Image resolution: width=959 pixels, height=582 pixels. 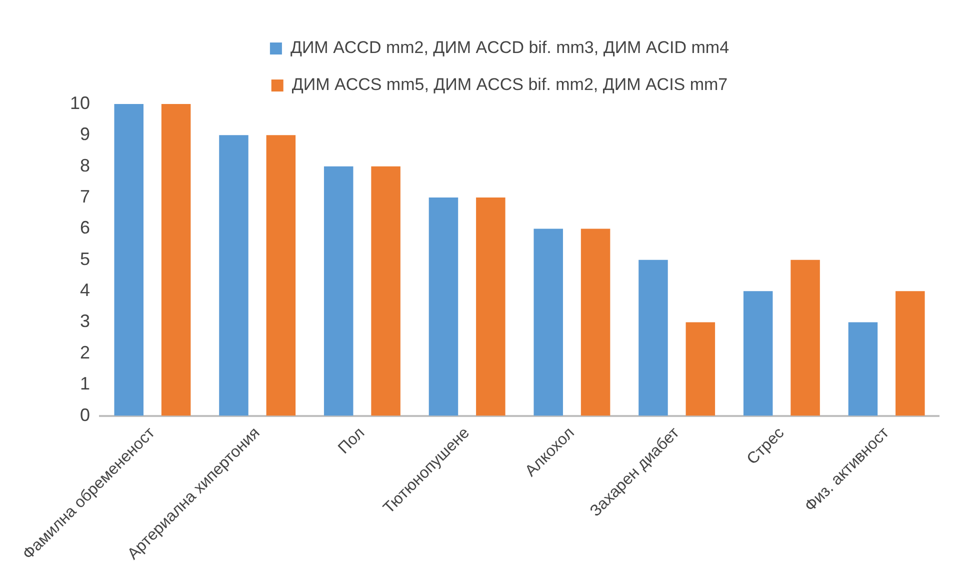 I want to click on y-tick-label: 7, so click(x=85, y=196).